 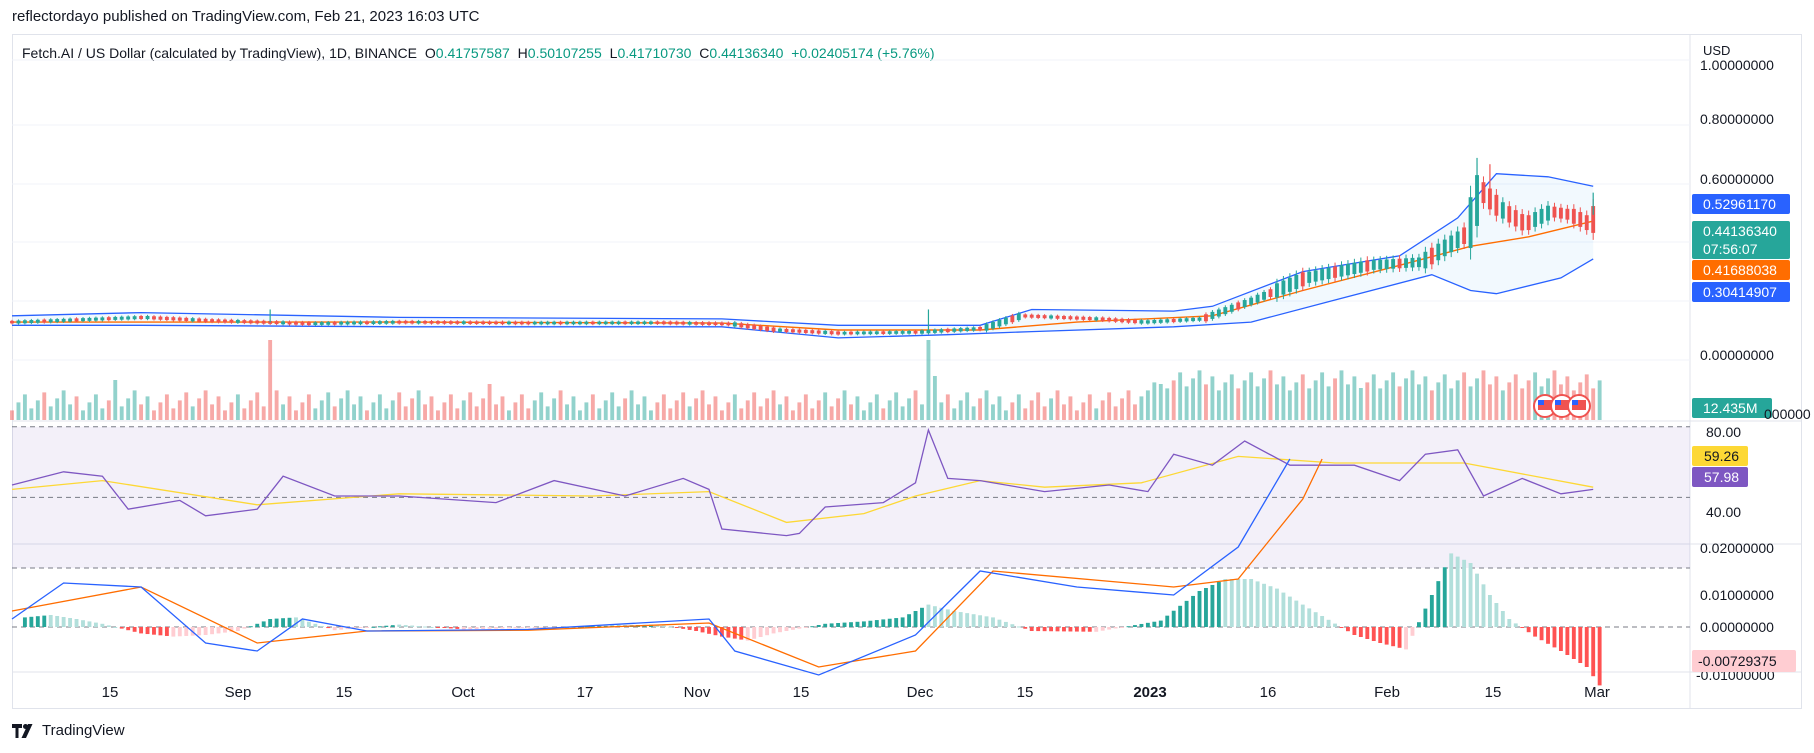 What do you see at coordinates (83, 730) in the screenshot?
I see `brand-name: TradingView` at bounding box center [83, 730].